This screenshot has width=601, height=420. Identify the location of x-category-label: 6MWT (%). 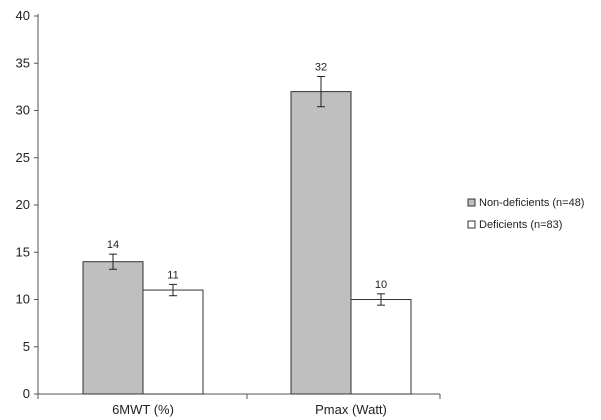
(143, 409).